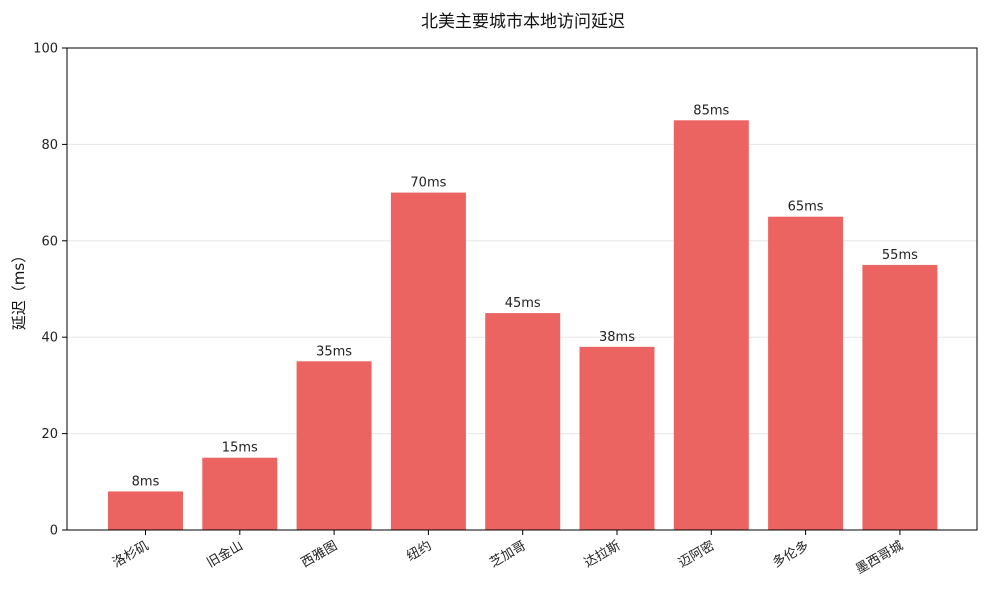  What do you see at coordinates (879, 557) in the screenshot?
I see `x-tick-label: 墨西哥城` at bounding box center [879, 557].